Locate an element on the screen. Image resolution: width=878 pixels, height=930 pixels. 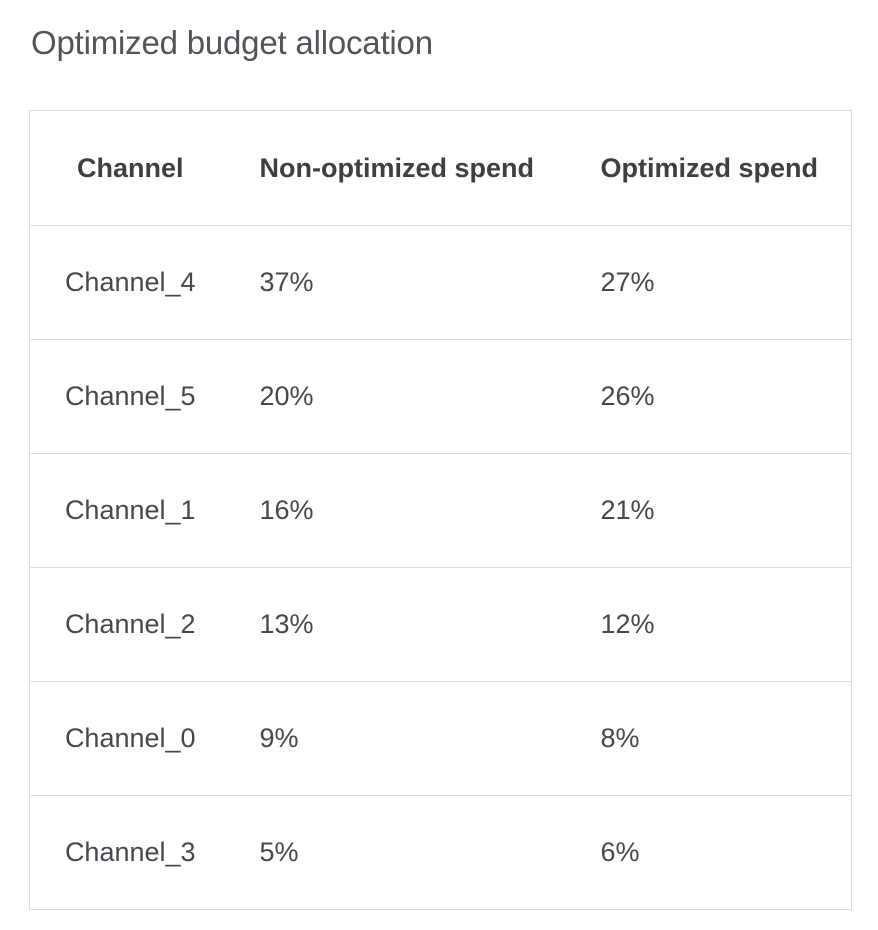
optimized-spend-value: 27% is located at coordinates (627, 282).